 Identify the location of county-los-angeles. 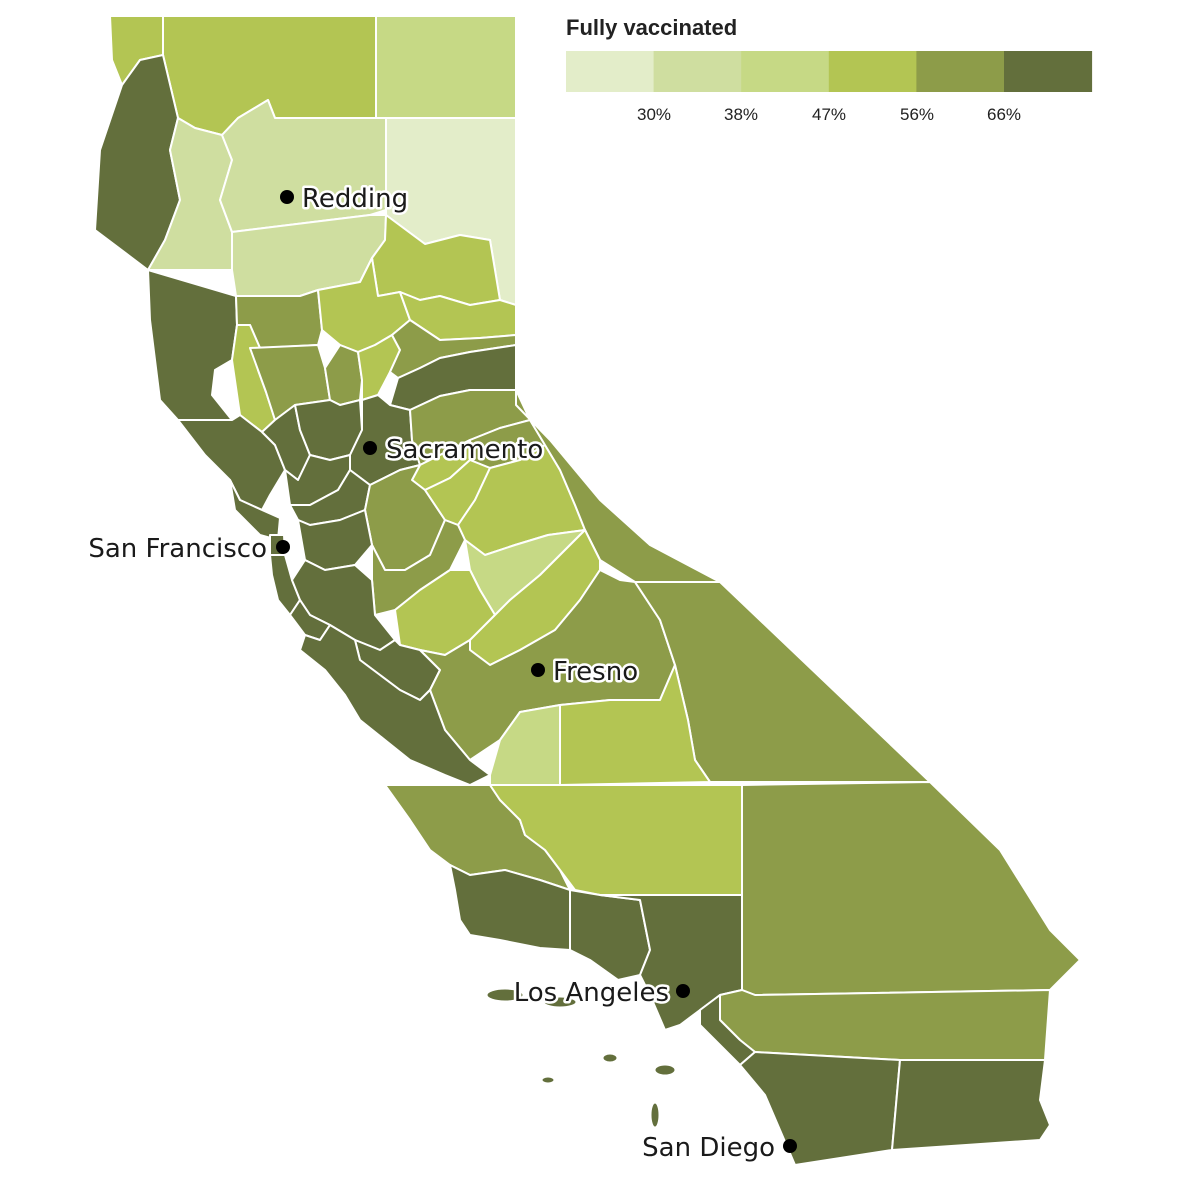
(671, 962).